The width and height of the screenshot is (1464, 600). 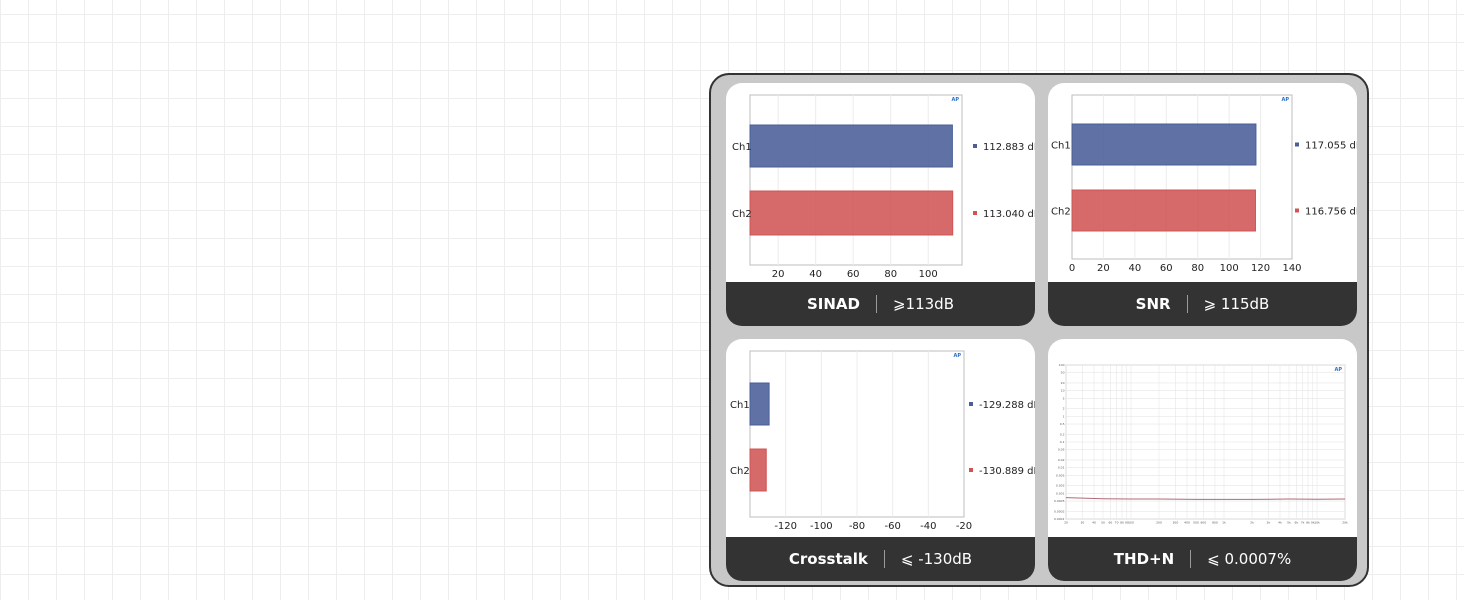 I want to click on x-tick-label: 6k, so click(x=1297, y=523).